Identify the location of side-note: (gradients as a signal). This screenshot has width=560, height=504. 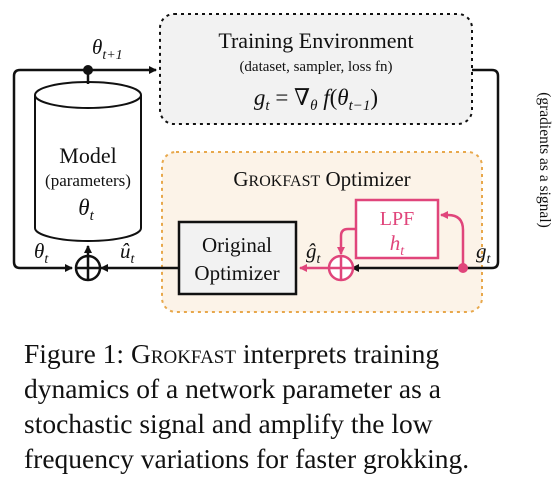
(544, 160).